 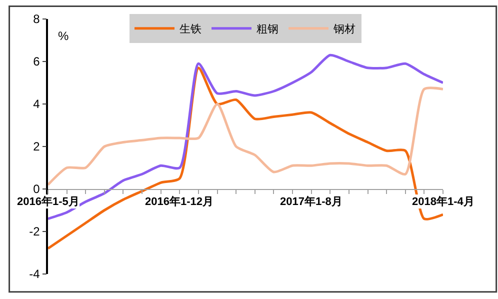 I want to click on y-tick-label: -4, so click(x=34, y=274).